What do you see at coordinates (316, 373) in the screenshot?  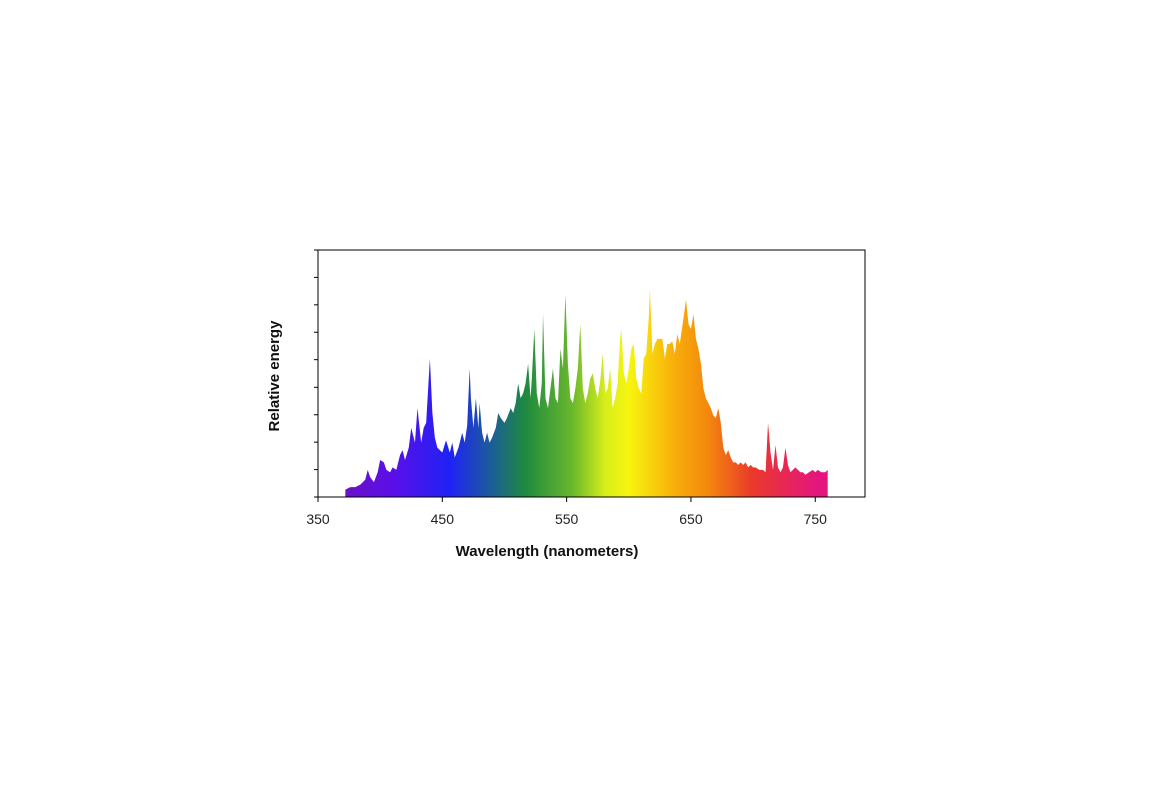 I see `y-axis` at bounding box center [316, 373].